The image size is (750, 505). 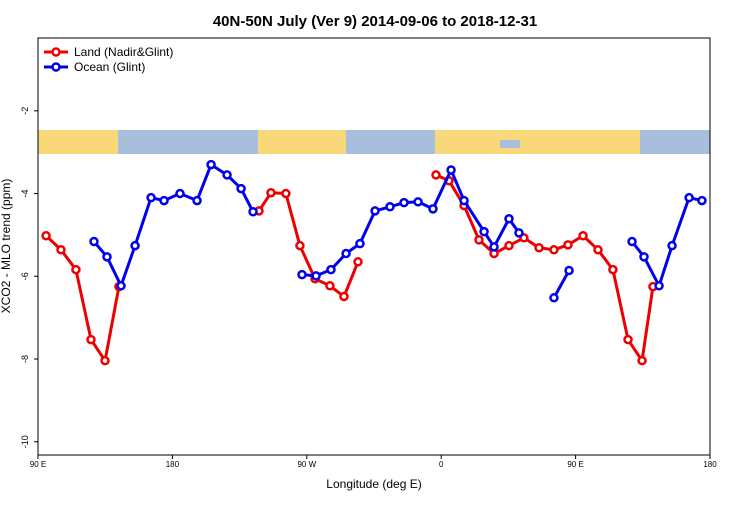 I want to click on x-axis-label: Longitude (deg E), so click(x=373, y=484).